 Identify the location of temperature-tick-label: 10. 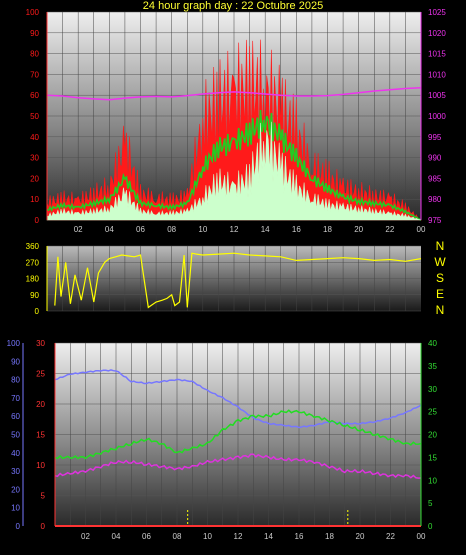
(432, 480).